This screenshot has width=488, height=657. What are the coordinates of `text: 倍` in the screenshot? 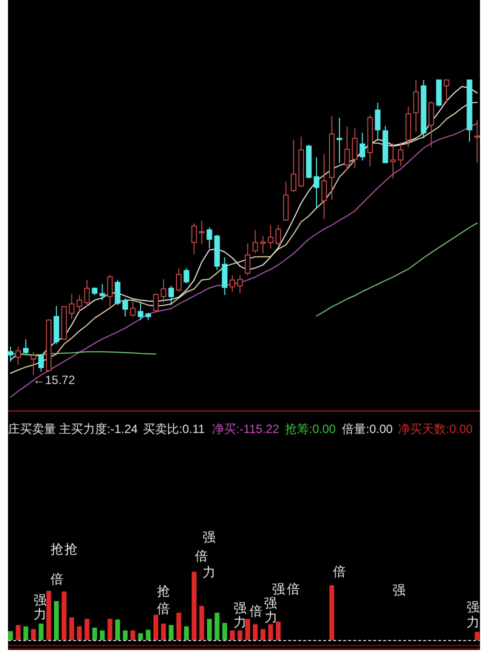 It's located at (201, 556).